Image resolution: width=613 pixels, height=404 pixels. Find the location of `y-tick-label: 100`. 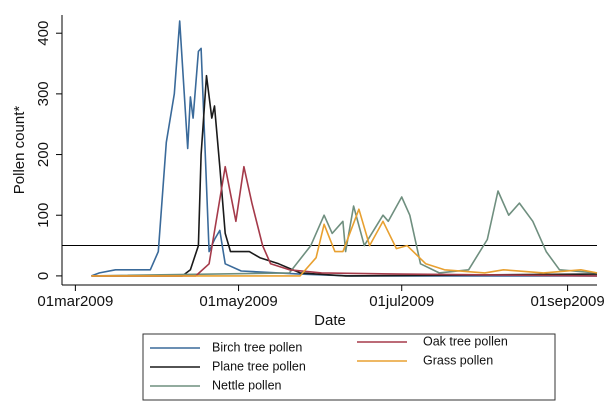

y-tick-label: 100 is located at coordinates (43, 215).